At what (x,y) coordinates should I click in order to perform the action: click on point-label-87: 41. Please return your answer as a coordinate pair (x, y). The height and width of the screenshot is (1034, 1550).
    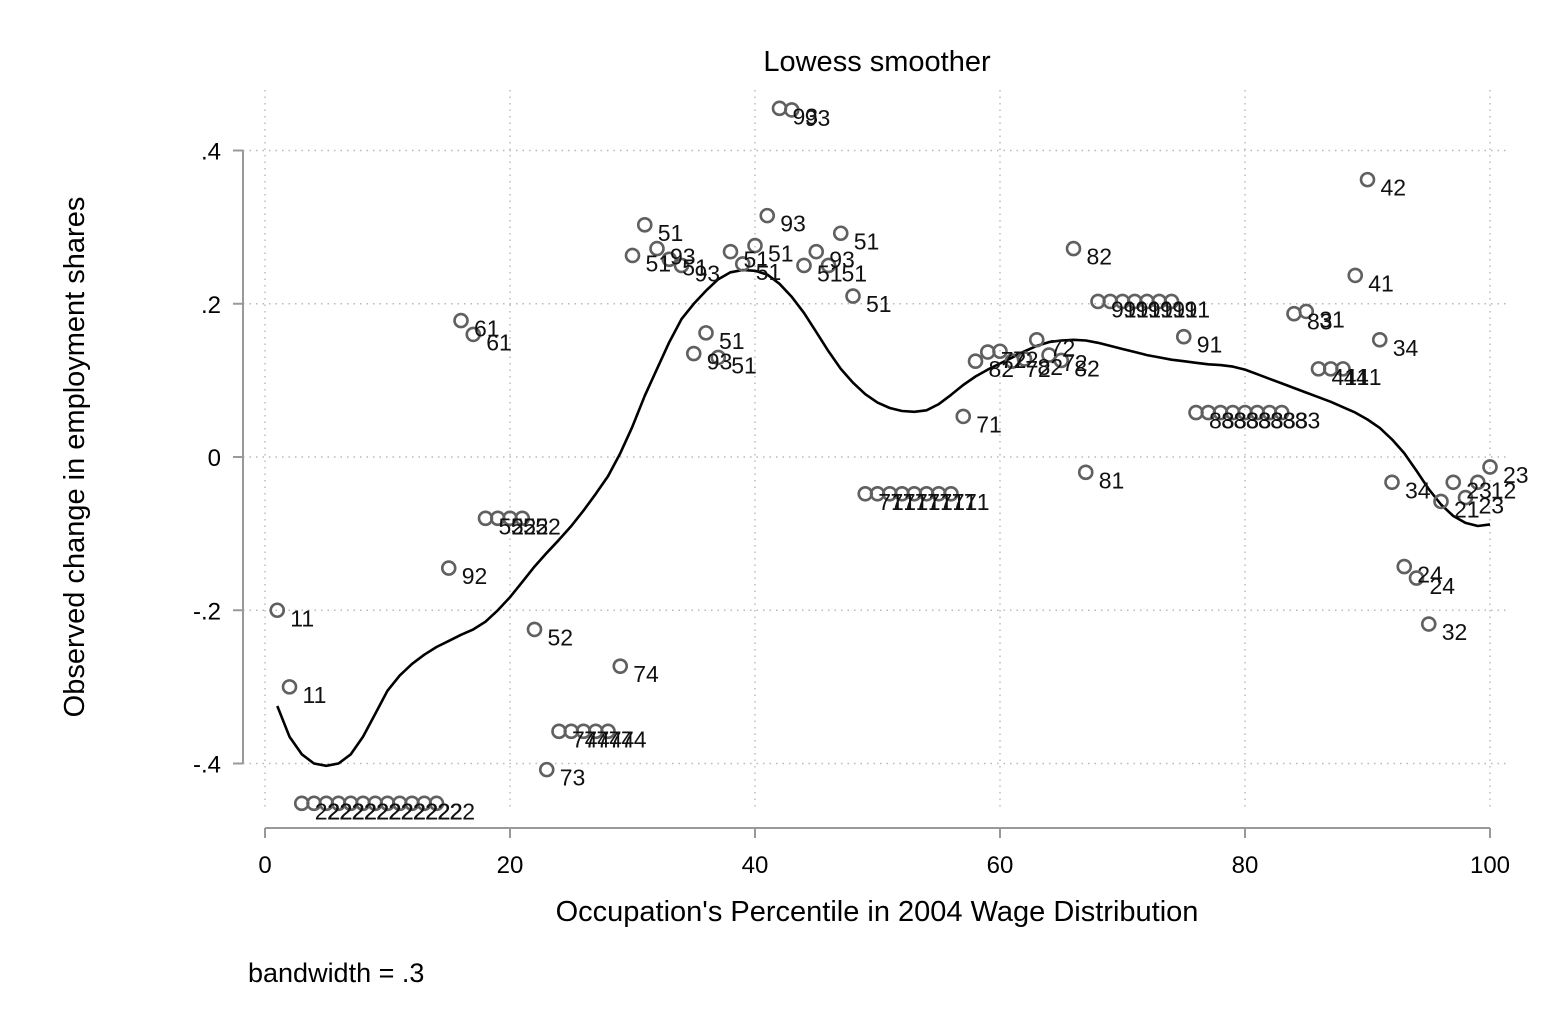
    Looking at the image, I should click on (1369, 377).